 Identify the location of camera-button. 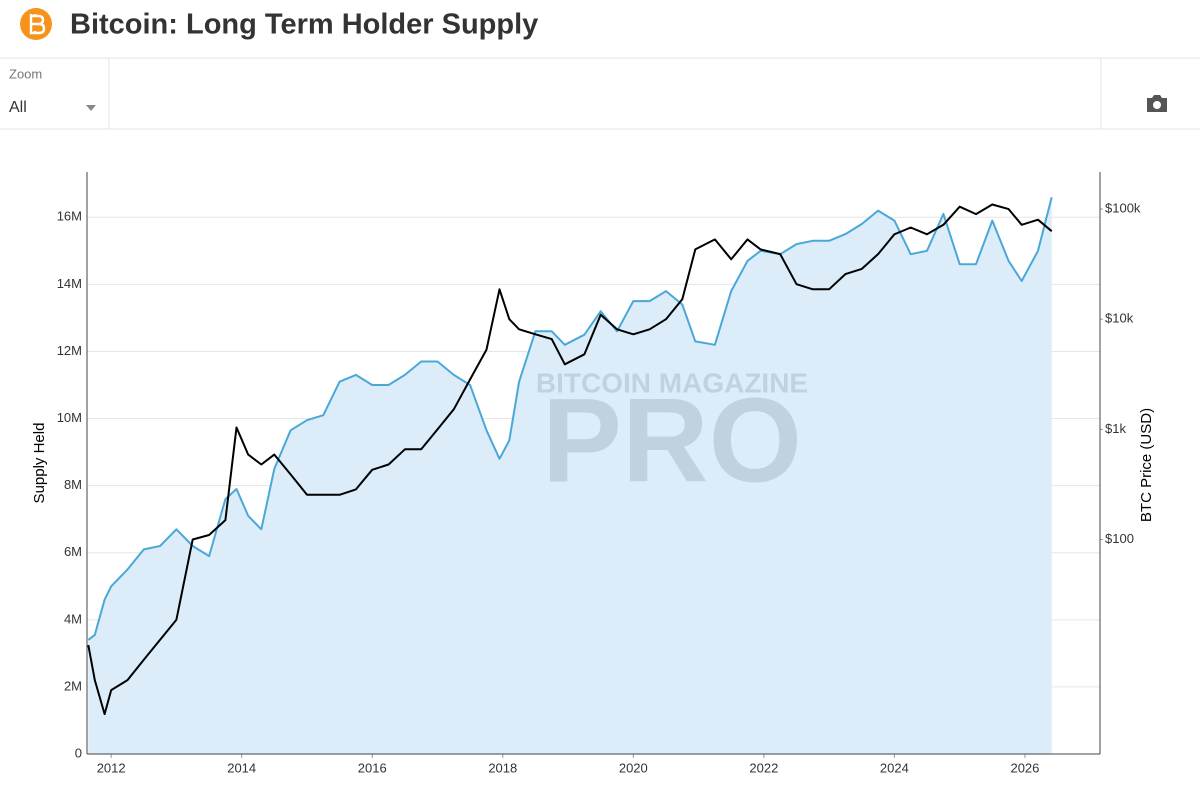
(1157, 103).